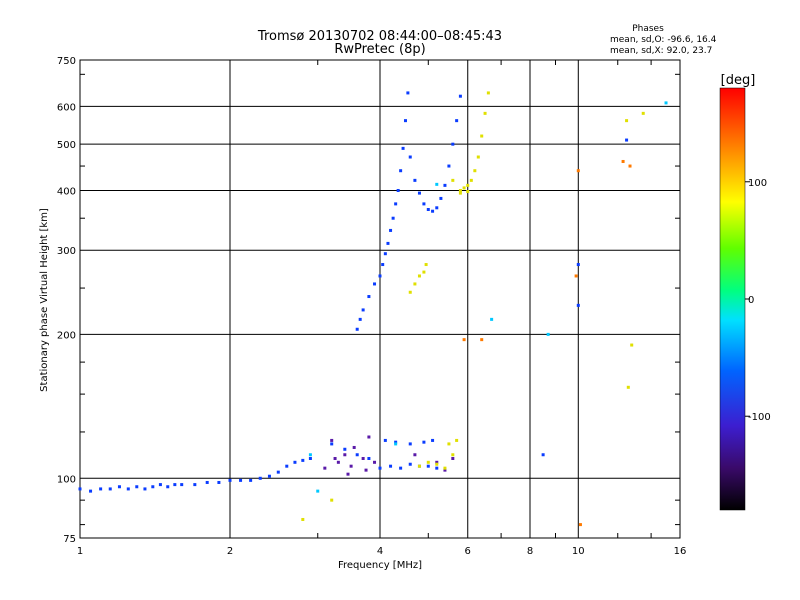  What do you see at coordinates (648, 29) in the screenshot?
I see `phases-legend-header: Phases` at bounding box center [648, 29].